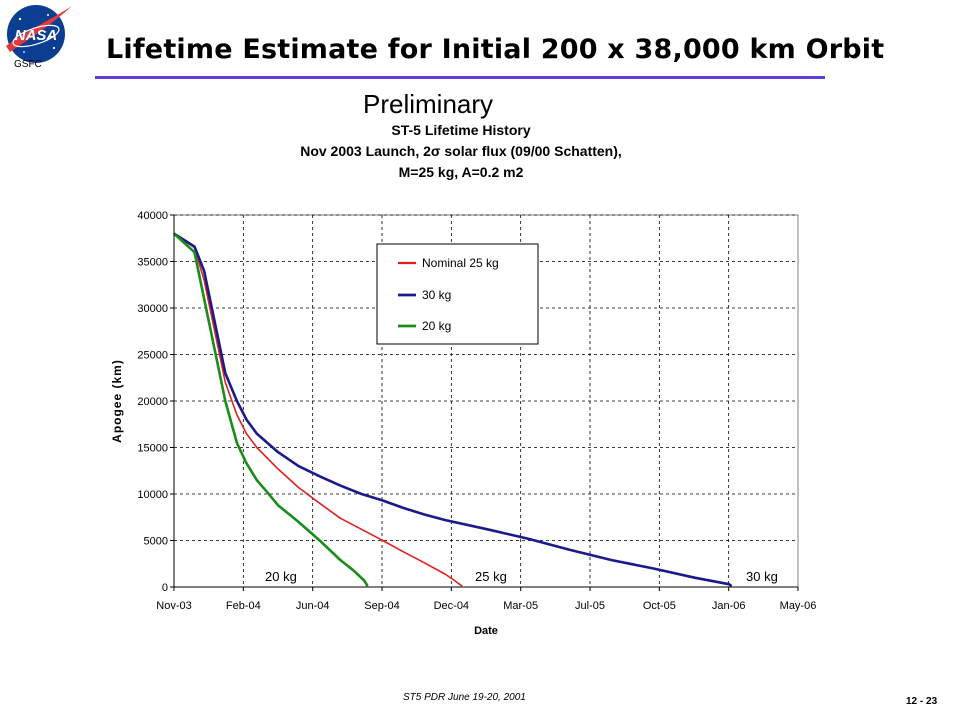  I want to click on x-tick-label: Jul-05, so click(590, 606).